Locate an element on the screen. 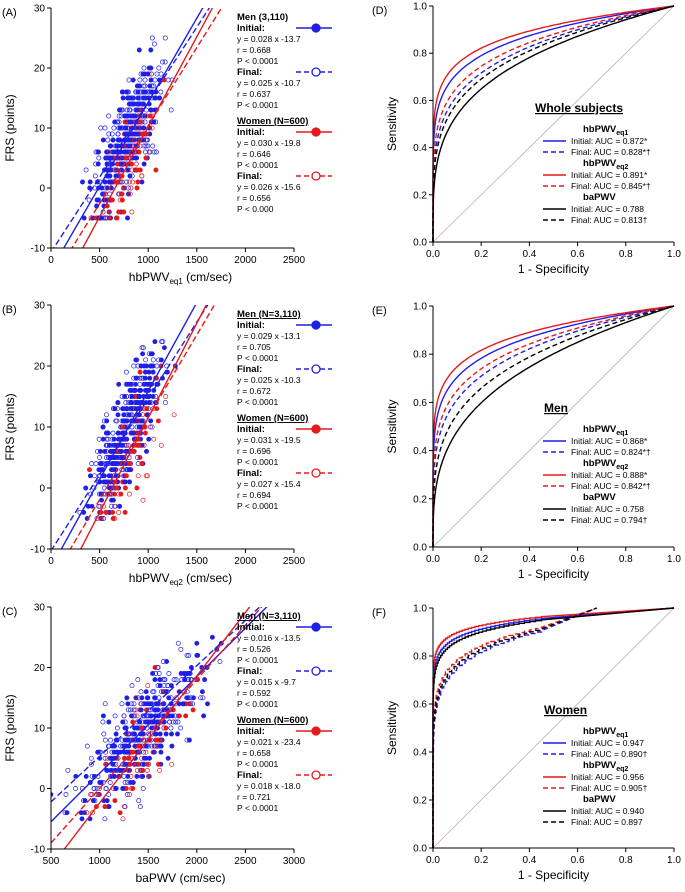 The image size is (685, 892). legend-entry: Initial: AUC = 0.888* is located at coordinates (609, 475).